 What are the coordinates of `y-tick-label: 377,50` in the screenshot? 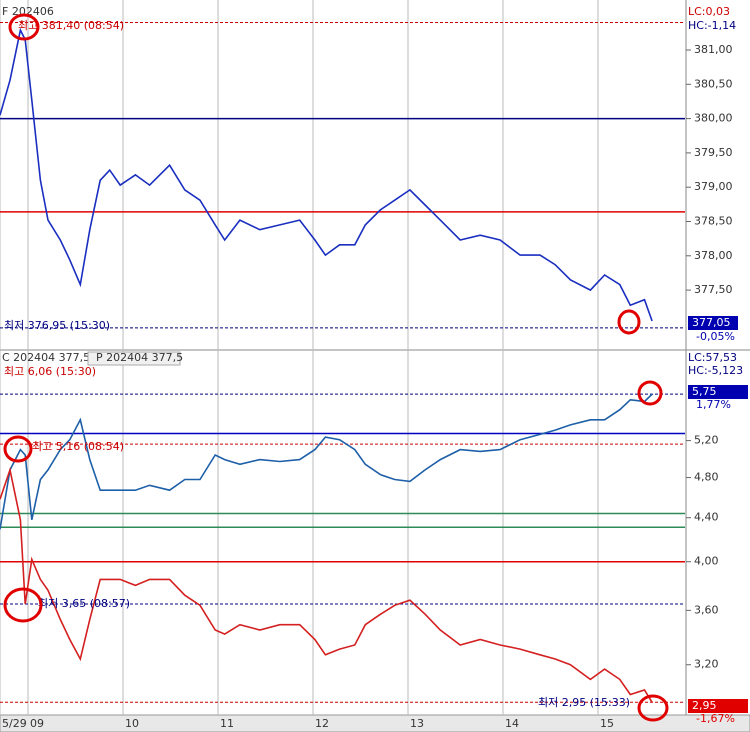 It's located at (713, 289).